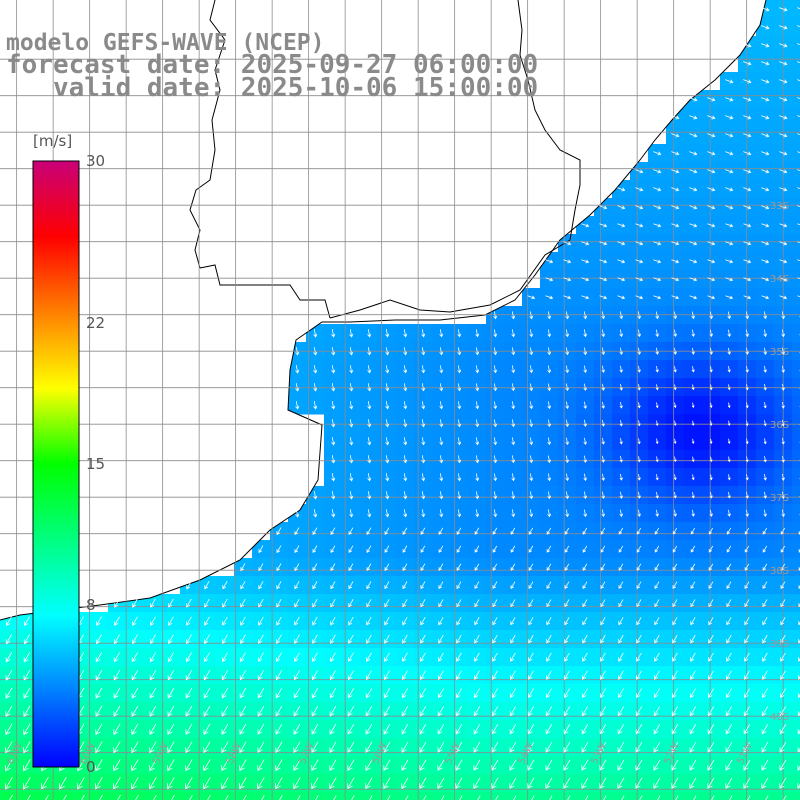  What do you see at coordinates (96, 161) in the screenshot?
I see `colorbar-tick-30: 30` at bounding box center [96, 161].